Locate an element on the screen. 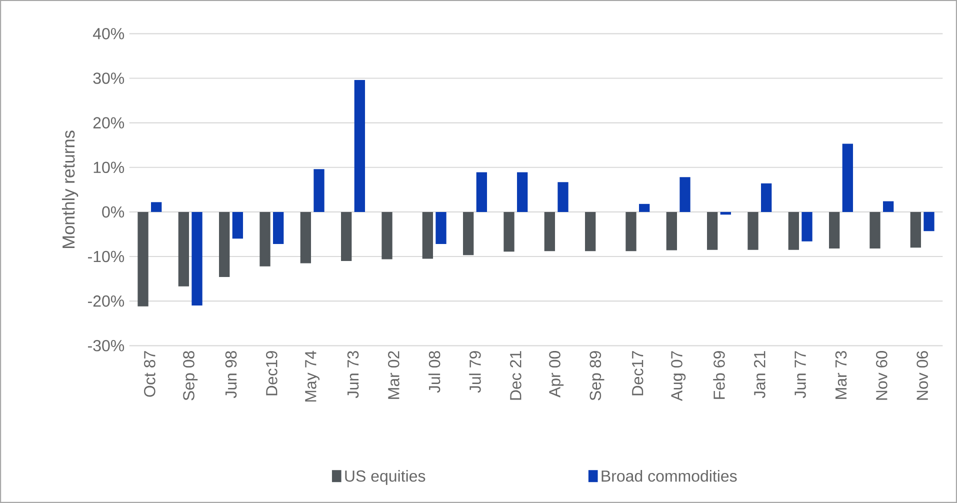 The image size is (957, 503). x-tick-label: Dec19 is located at coordinates (272, 373).